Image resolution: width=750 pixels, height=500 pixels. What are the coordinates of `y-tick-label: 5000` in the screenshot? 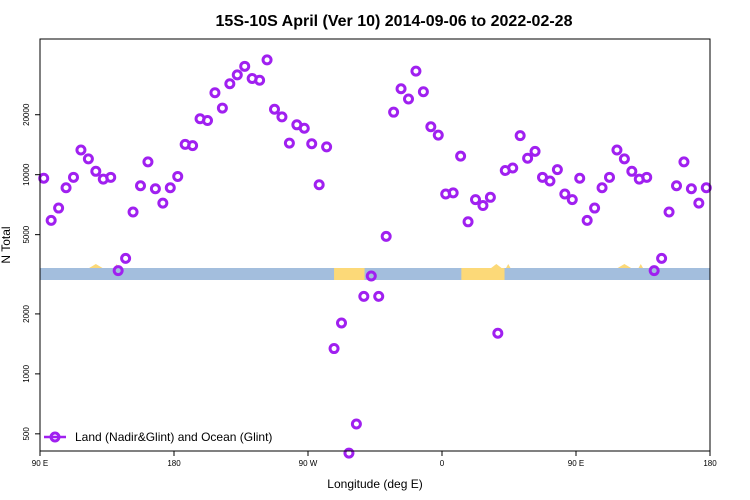 It's located at (26, 234).